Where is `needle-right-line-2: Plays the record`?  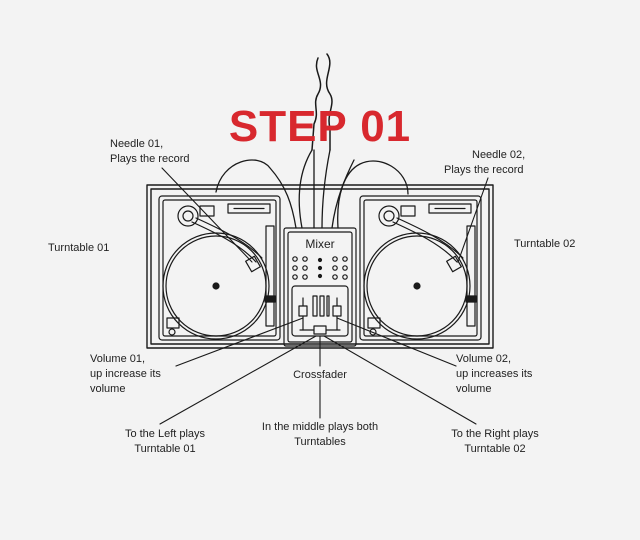
needle-right-line-2: Plays the record is located at coordinates (484, 170).